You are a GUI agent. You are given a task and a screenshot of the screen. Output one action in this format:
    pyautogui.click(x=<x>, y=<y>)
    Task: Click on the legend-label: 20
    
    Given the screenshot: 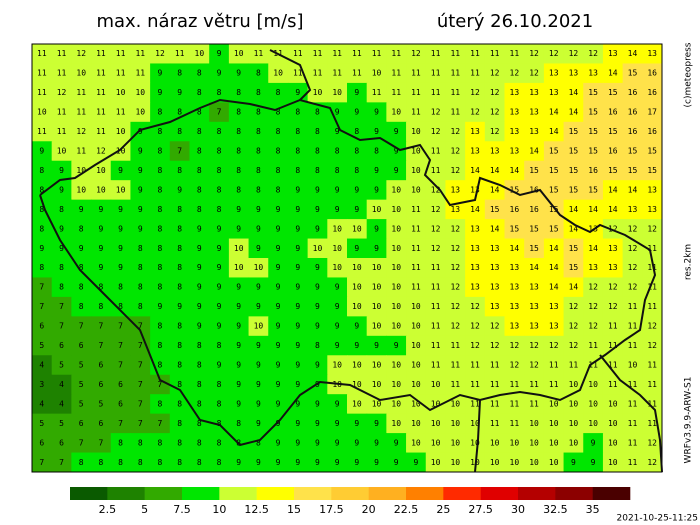 What is the action you would take?
    pyautogui.click(x=369, y=509)
    